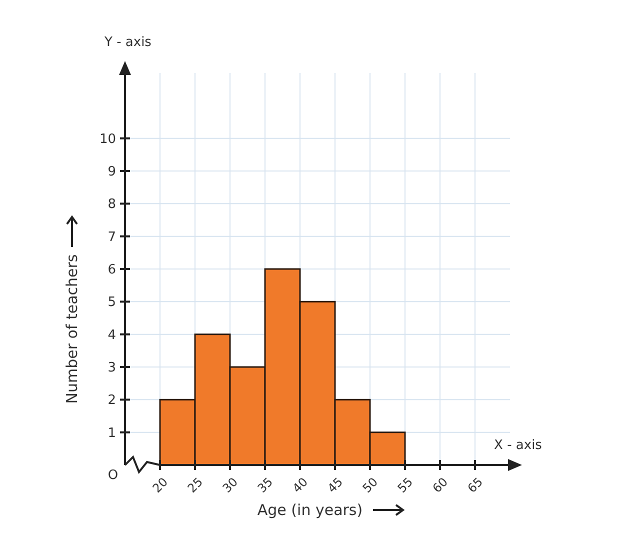  What do you see at coordinates (310, 510) in the screenshot?
I see `x-axis-title: Age (in years)` at bounding box center [310, 510].